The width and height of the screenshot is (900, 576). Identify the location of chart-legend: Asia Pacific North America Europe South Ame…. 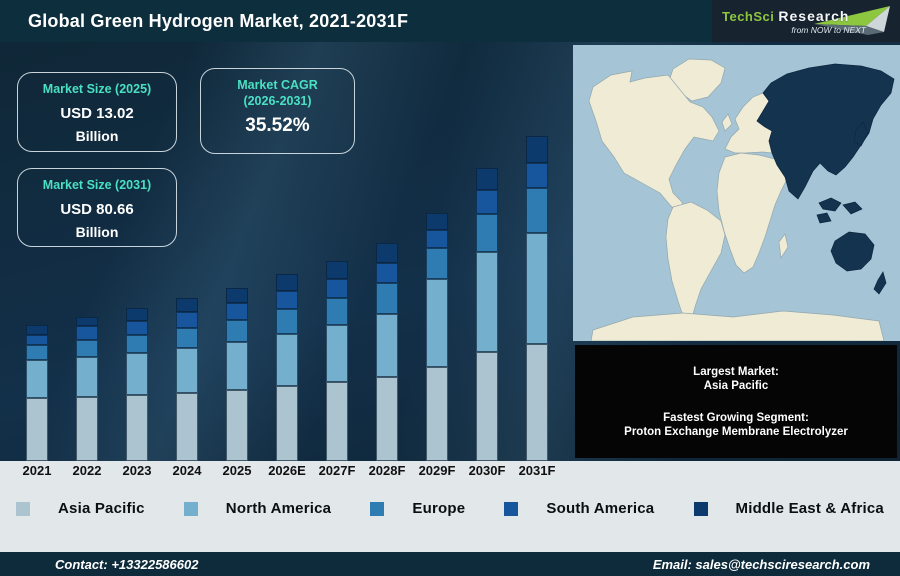
(450, 508).